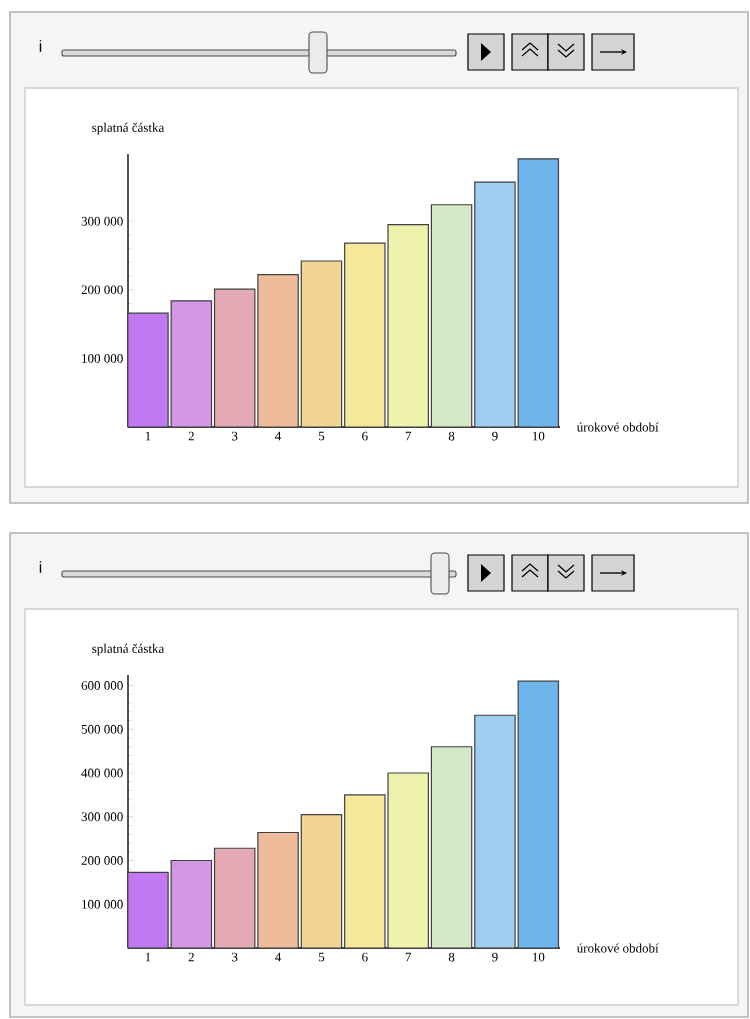  Describe the element at coordinates (102, 685) in the screenshot. I see `y-tick-label: 600 000` at that location.